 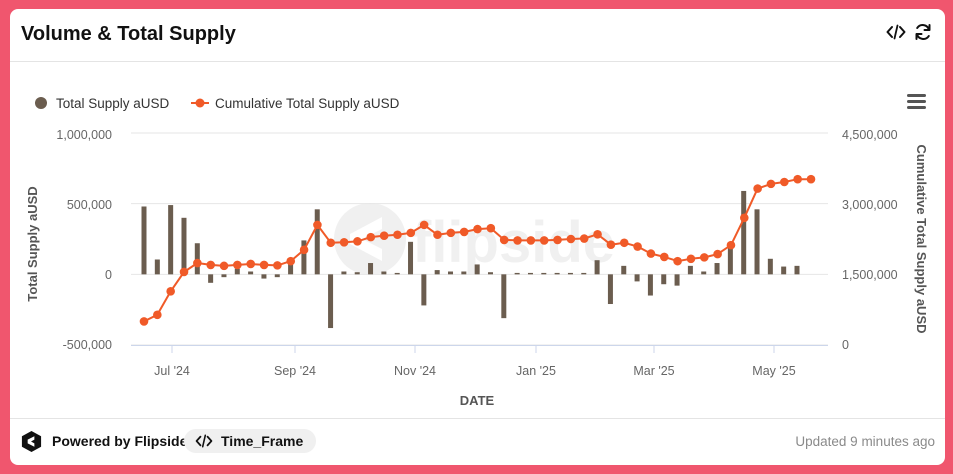 What do you see at coordinates (103, 441) in the screenshot?
I see `powered-by: Powered by Flipside` at bounding box center [103, 441].